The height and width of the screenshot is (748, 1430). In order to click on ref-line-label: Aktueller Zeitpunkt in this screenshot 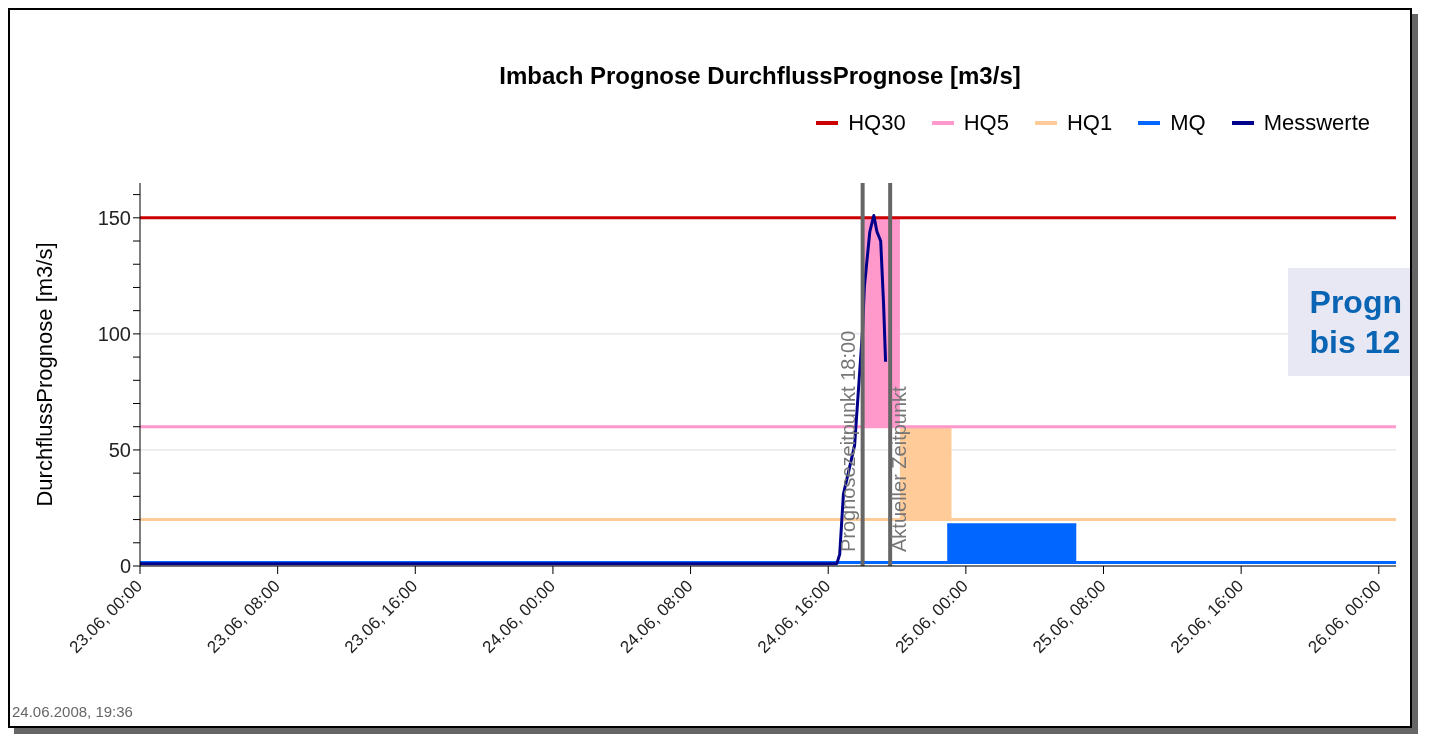, I will do `click(899, 468)`.